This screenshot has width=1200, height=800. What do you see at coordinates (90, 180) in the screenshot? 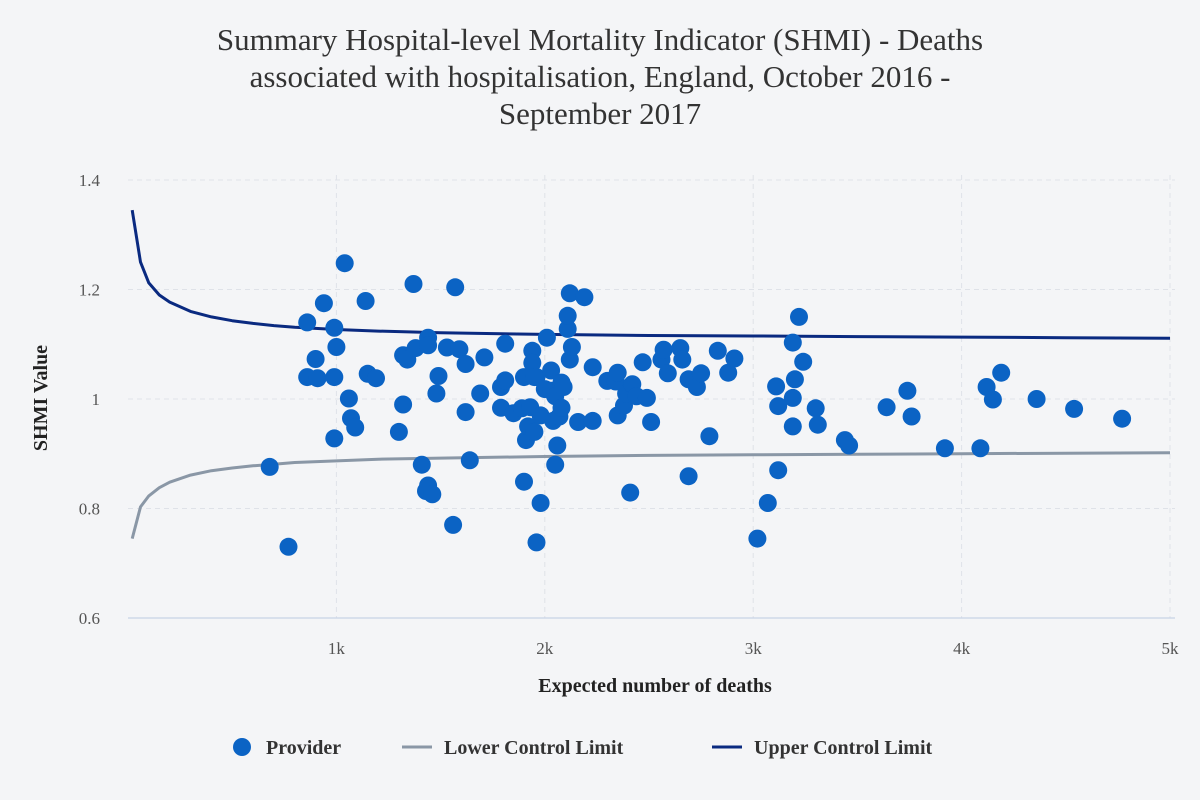
I see `y-tick-label: 1.4` at bounding box center [90, 180].